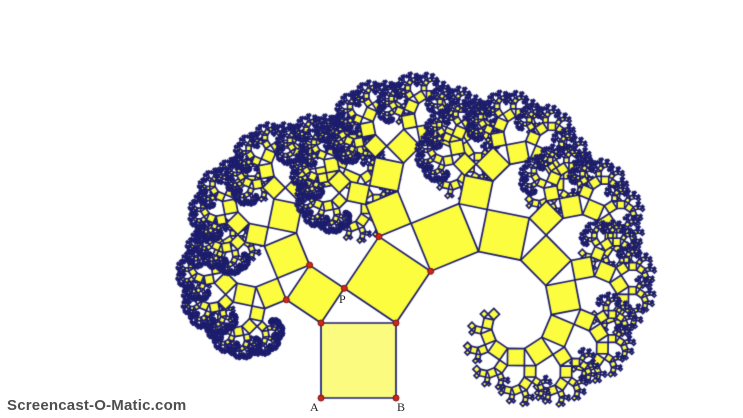 This screenshot has width=743, height=418. I want to click on point-label-a: A, so click(314, 407).